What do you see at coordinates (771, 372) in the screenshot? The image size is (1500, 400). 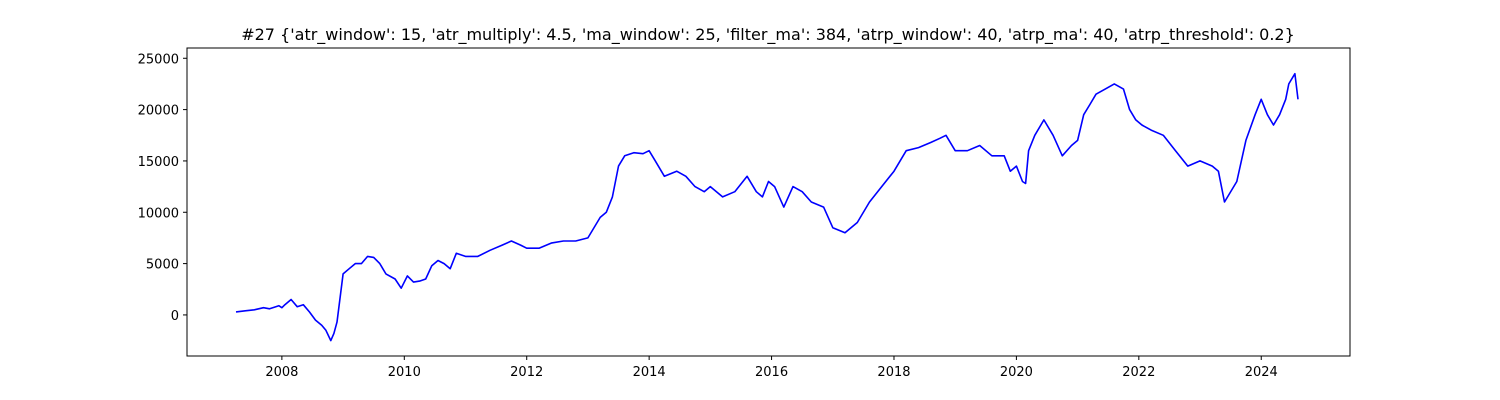 I see `x-tick-label: 2016` at bounding box center [771, 372].